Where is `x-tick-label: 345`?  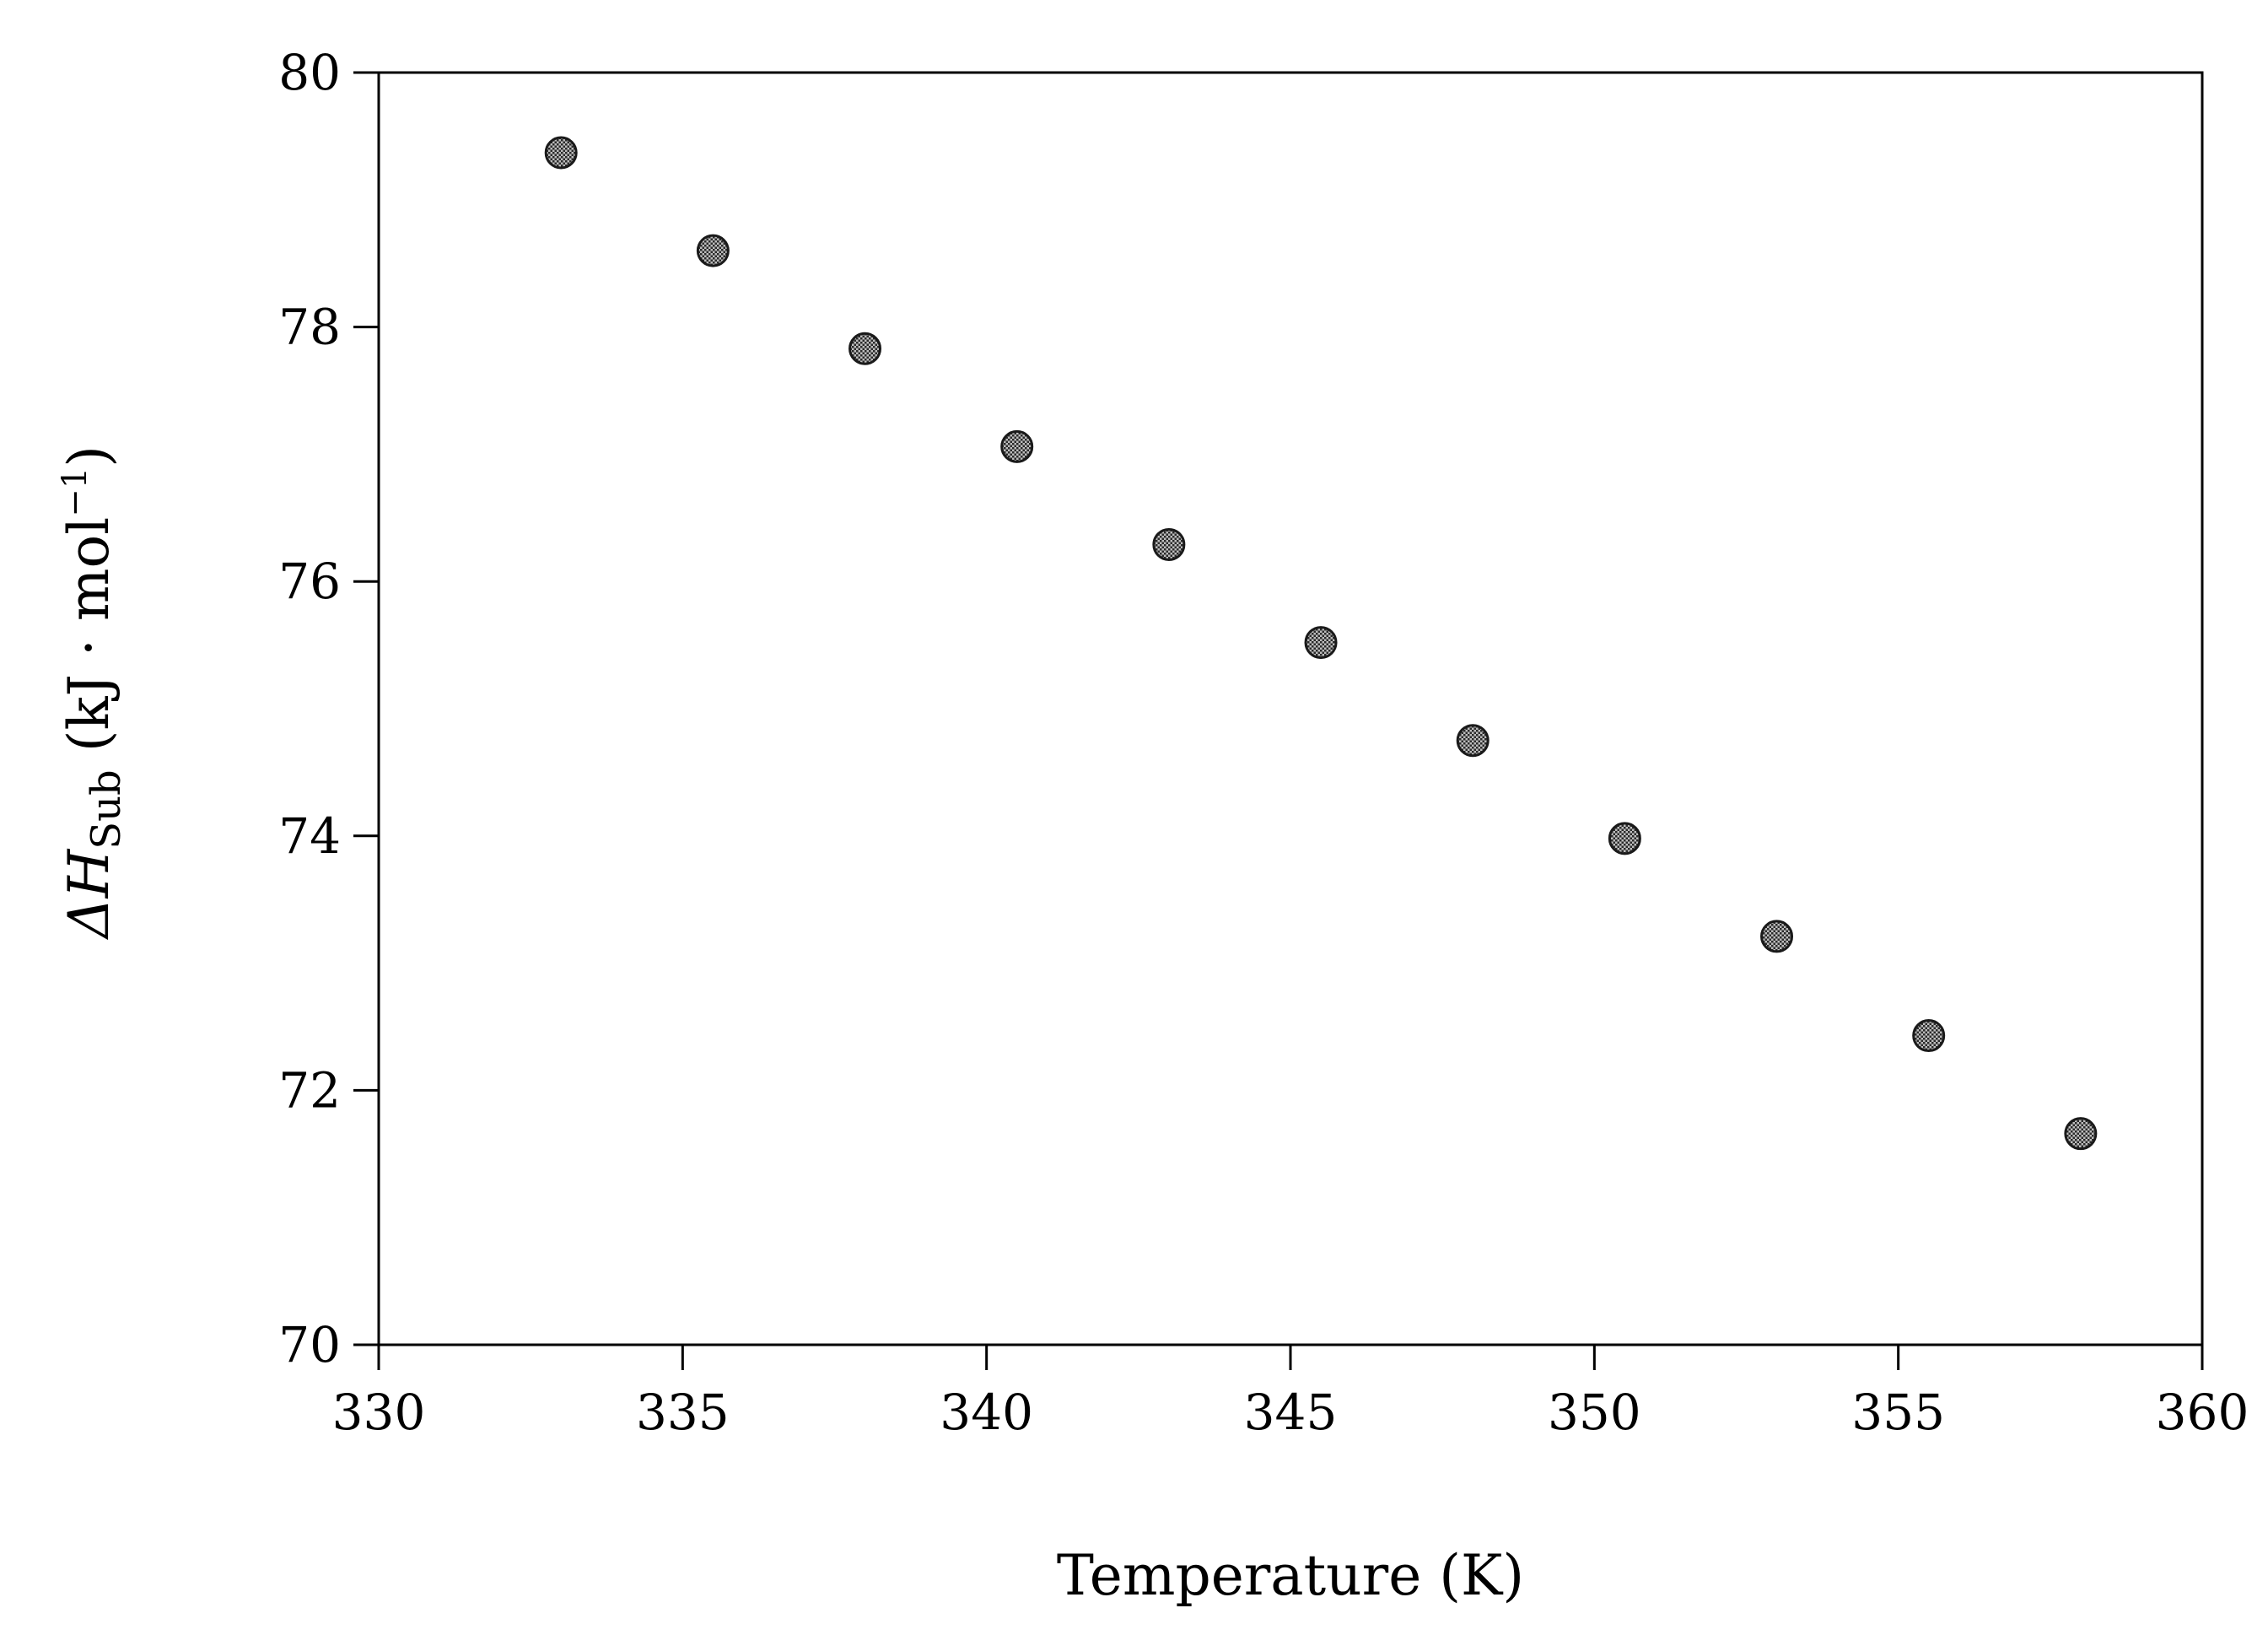
x-tick-label: 345 is located at coordinates (1291, 1412).